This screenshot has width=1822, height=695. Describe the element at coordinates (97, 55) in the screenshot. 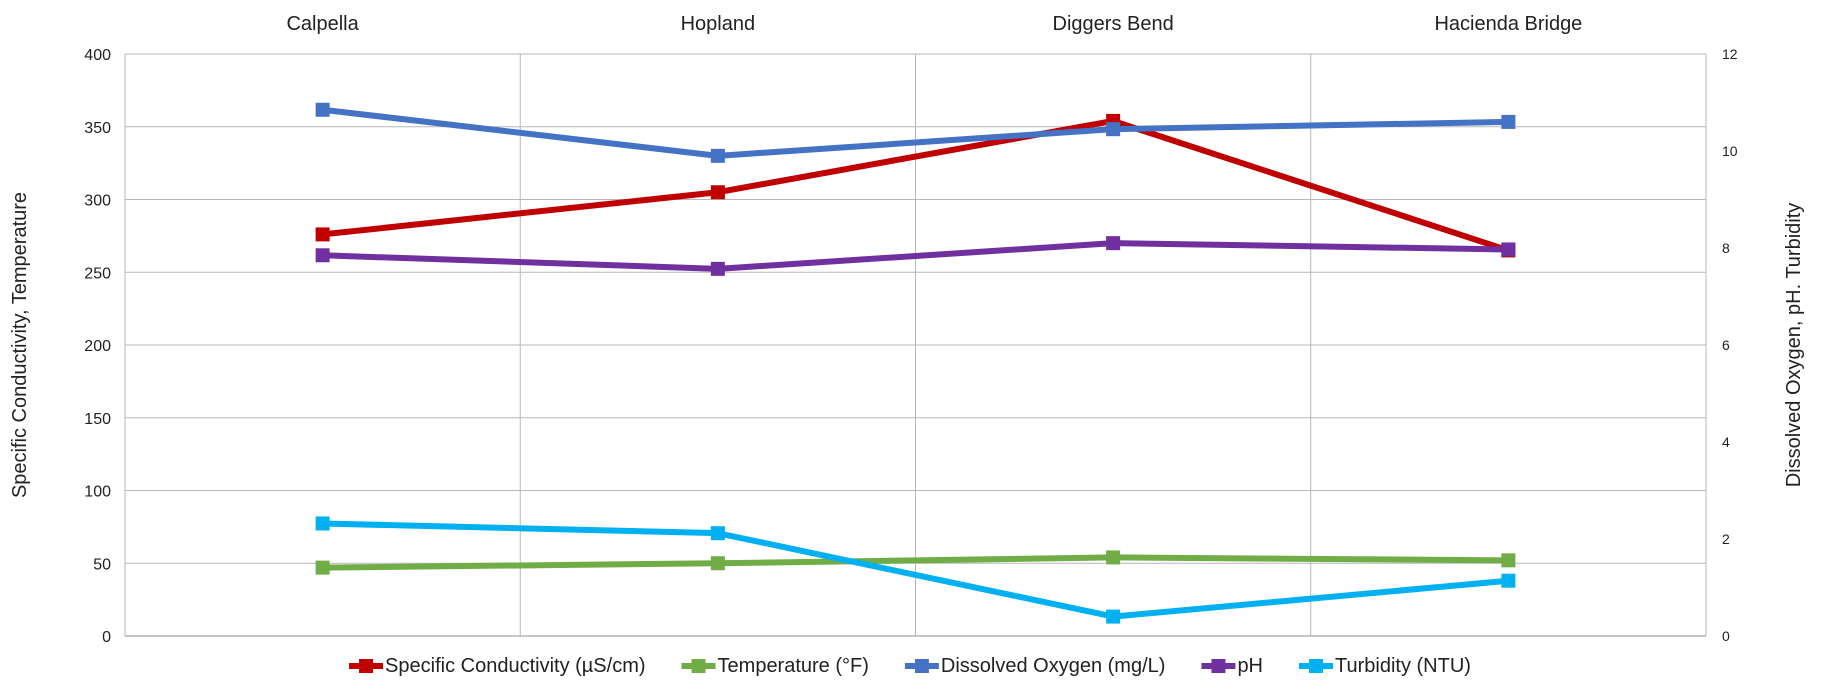

I see `y-left-tick-label: 400` at that location.